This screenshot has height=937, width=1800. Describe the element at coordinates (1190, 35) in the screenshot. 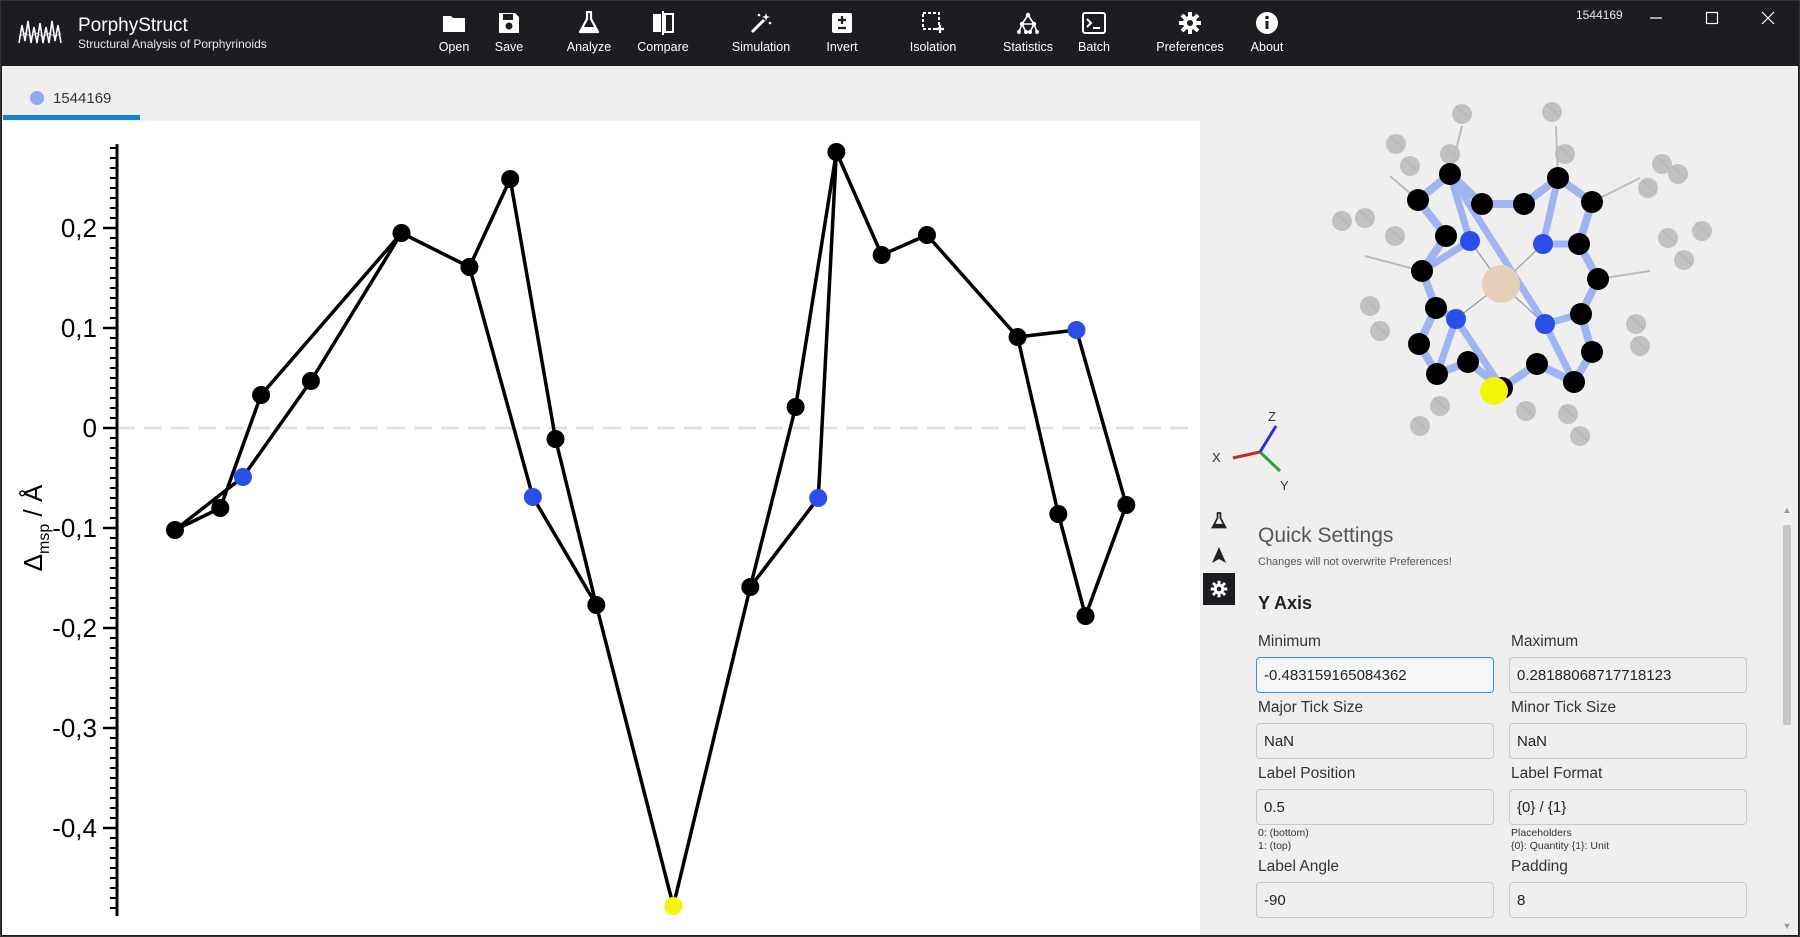

I see `preferences-button: Preferences` at that location.